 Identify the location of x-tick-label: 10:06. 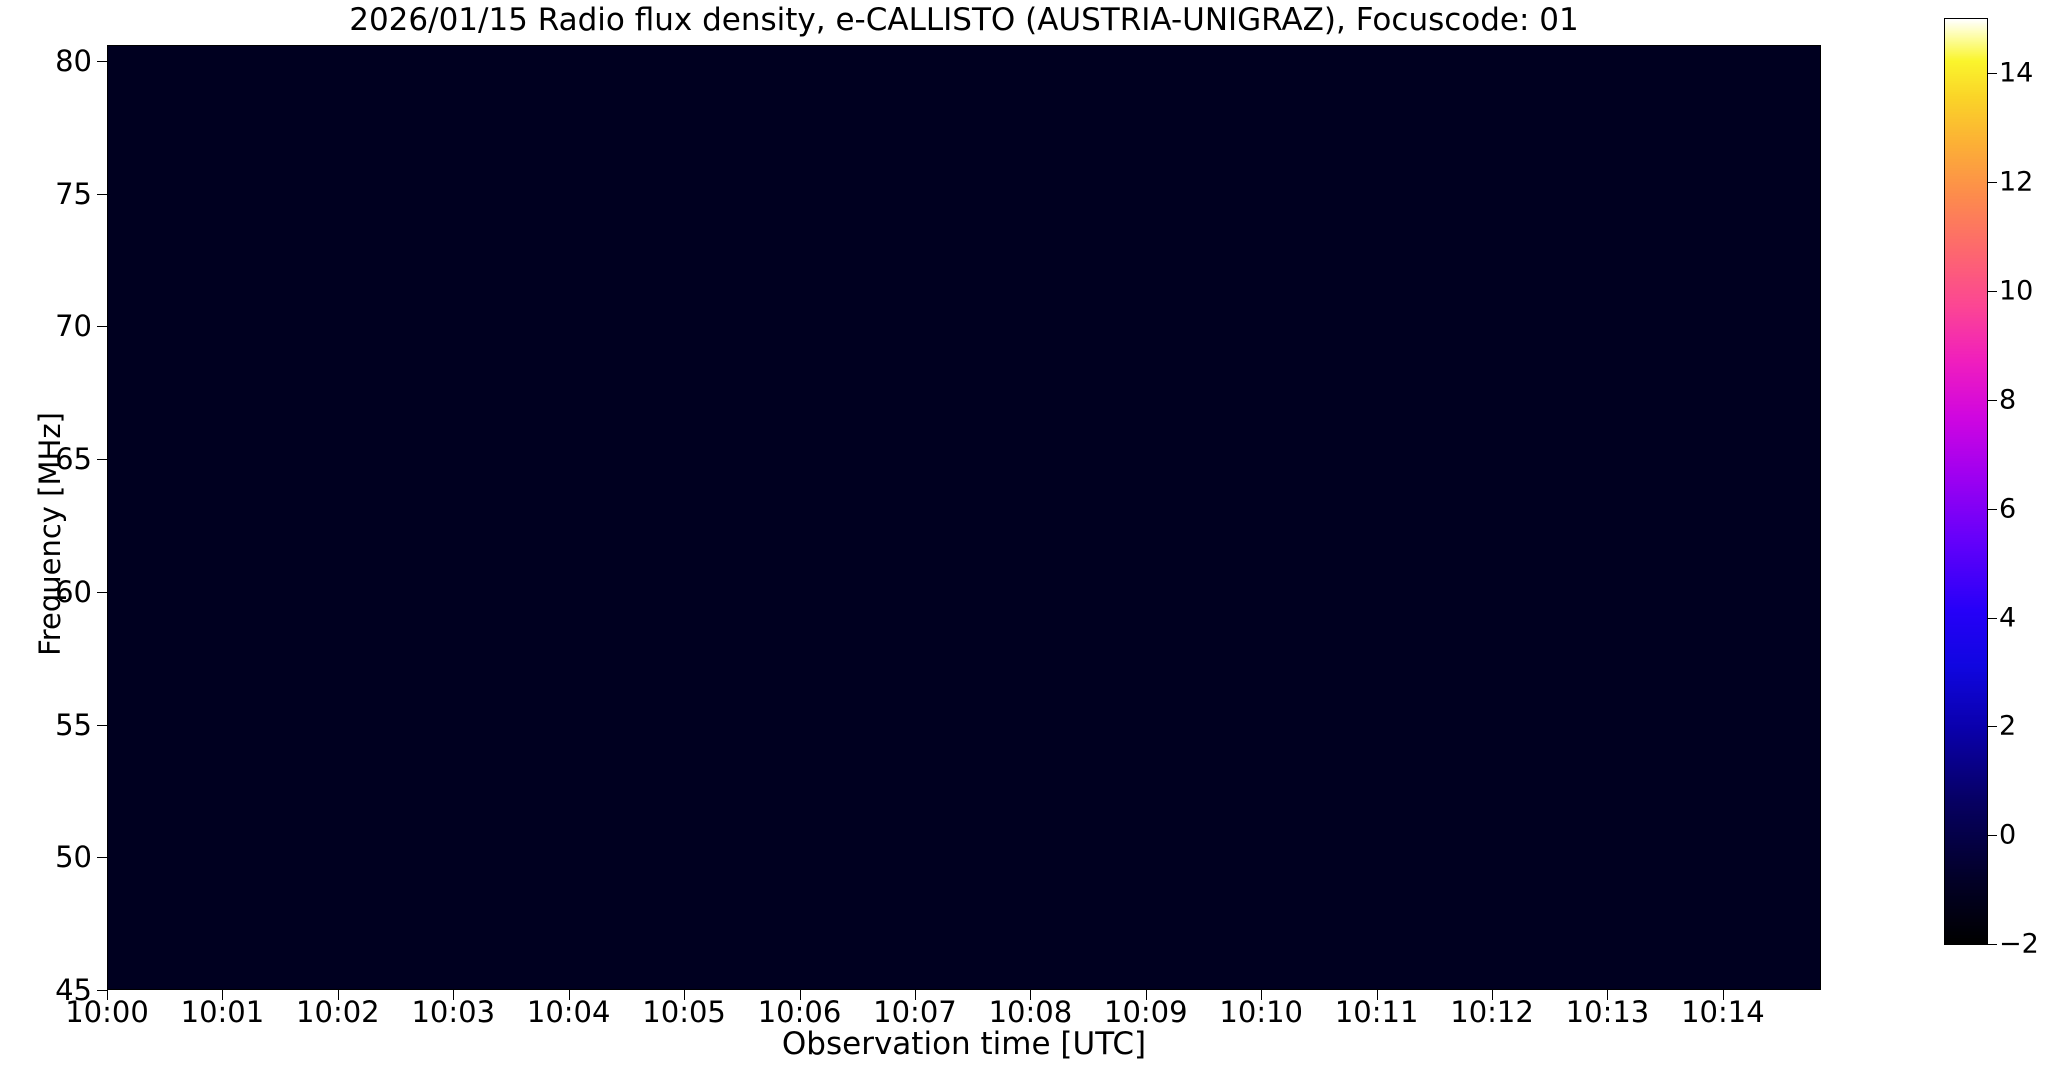
(799, 1012).